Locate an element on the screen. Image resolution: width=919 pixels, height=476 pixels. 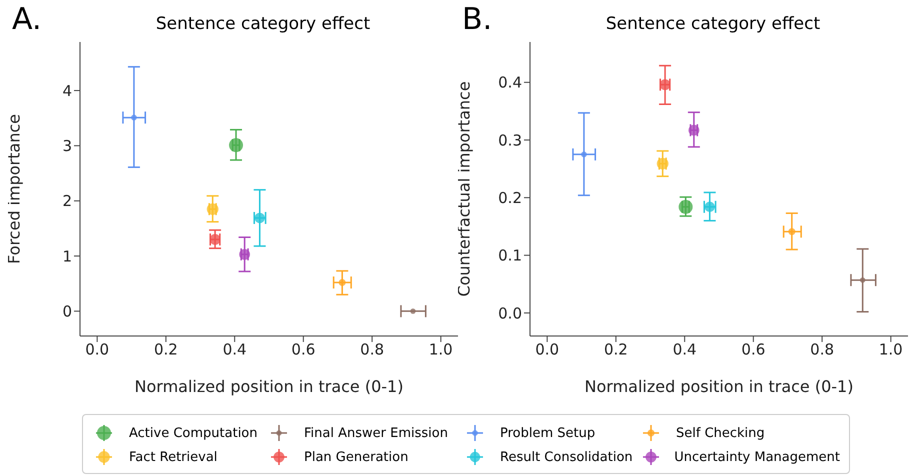
y-tick-label: 2 is located at coordinates (67, 201).